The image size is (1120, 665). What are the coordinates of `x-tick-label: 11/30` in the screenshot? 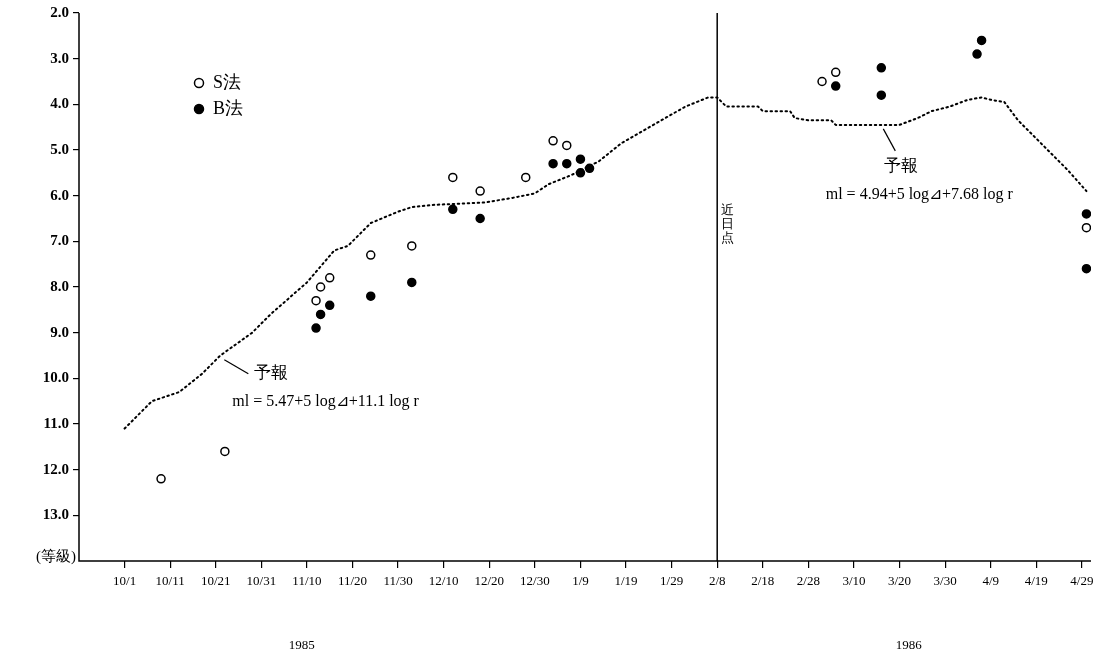 It's located at (398, 581).